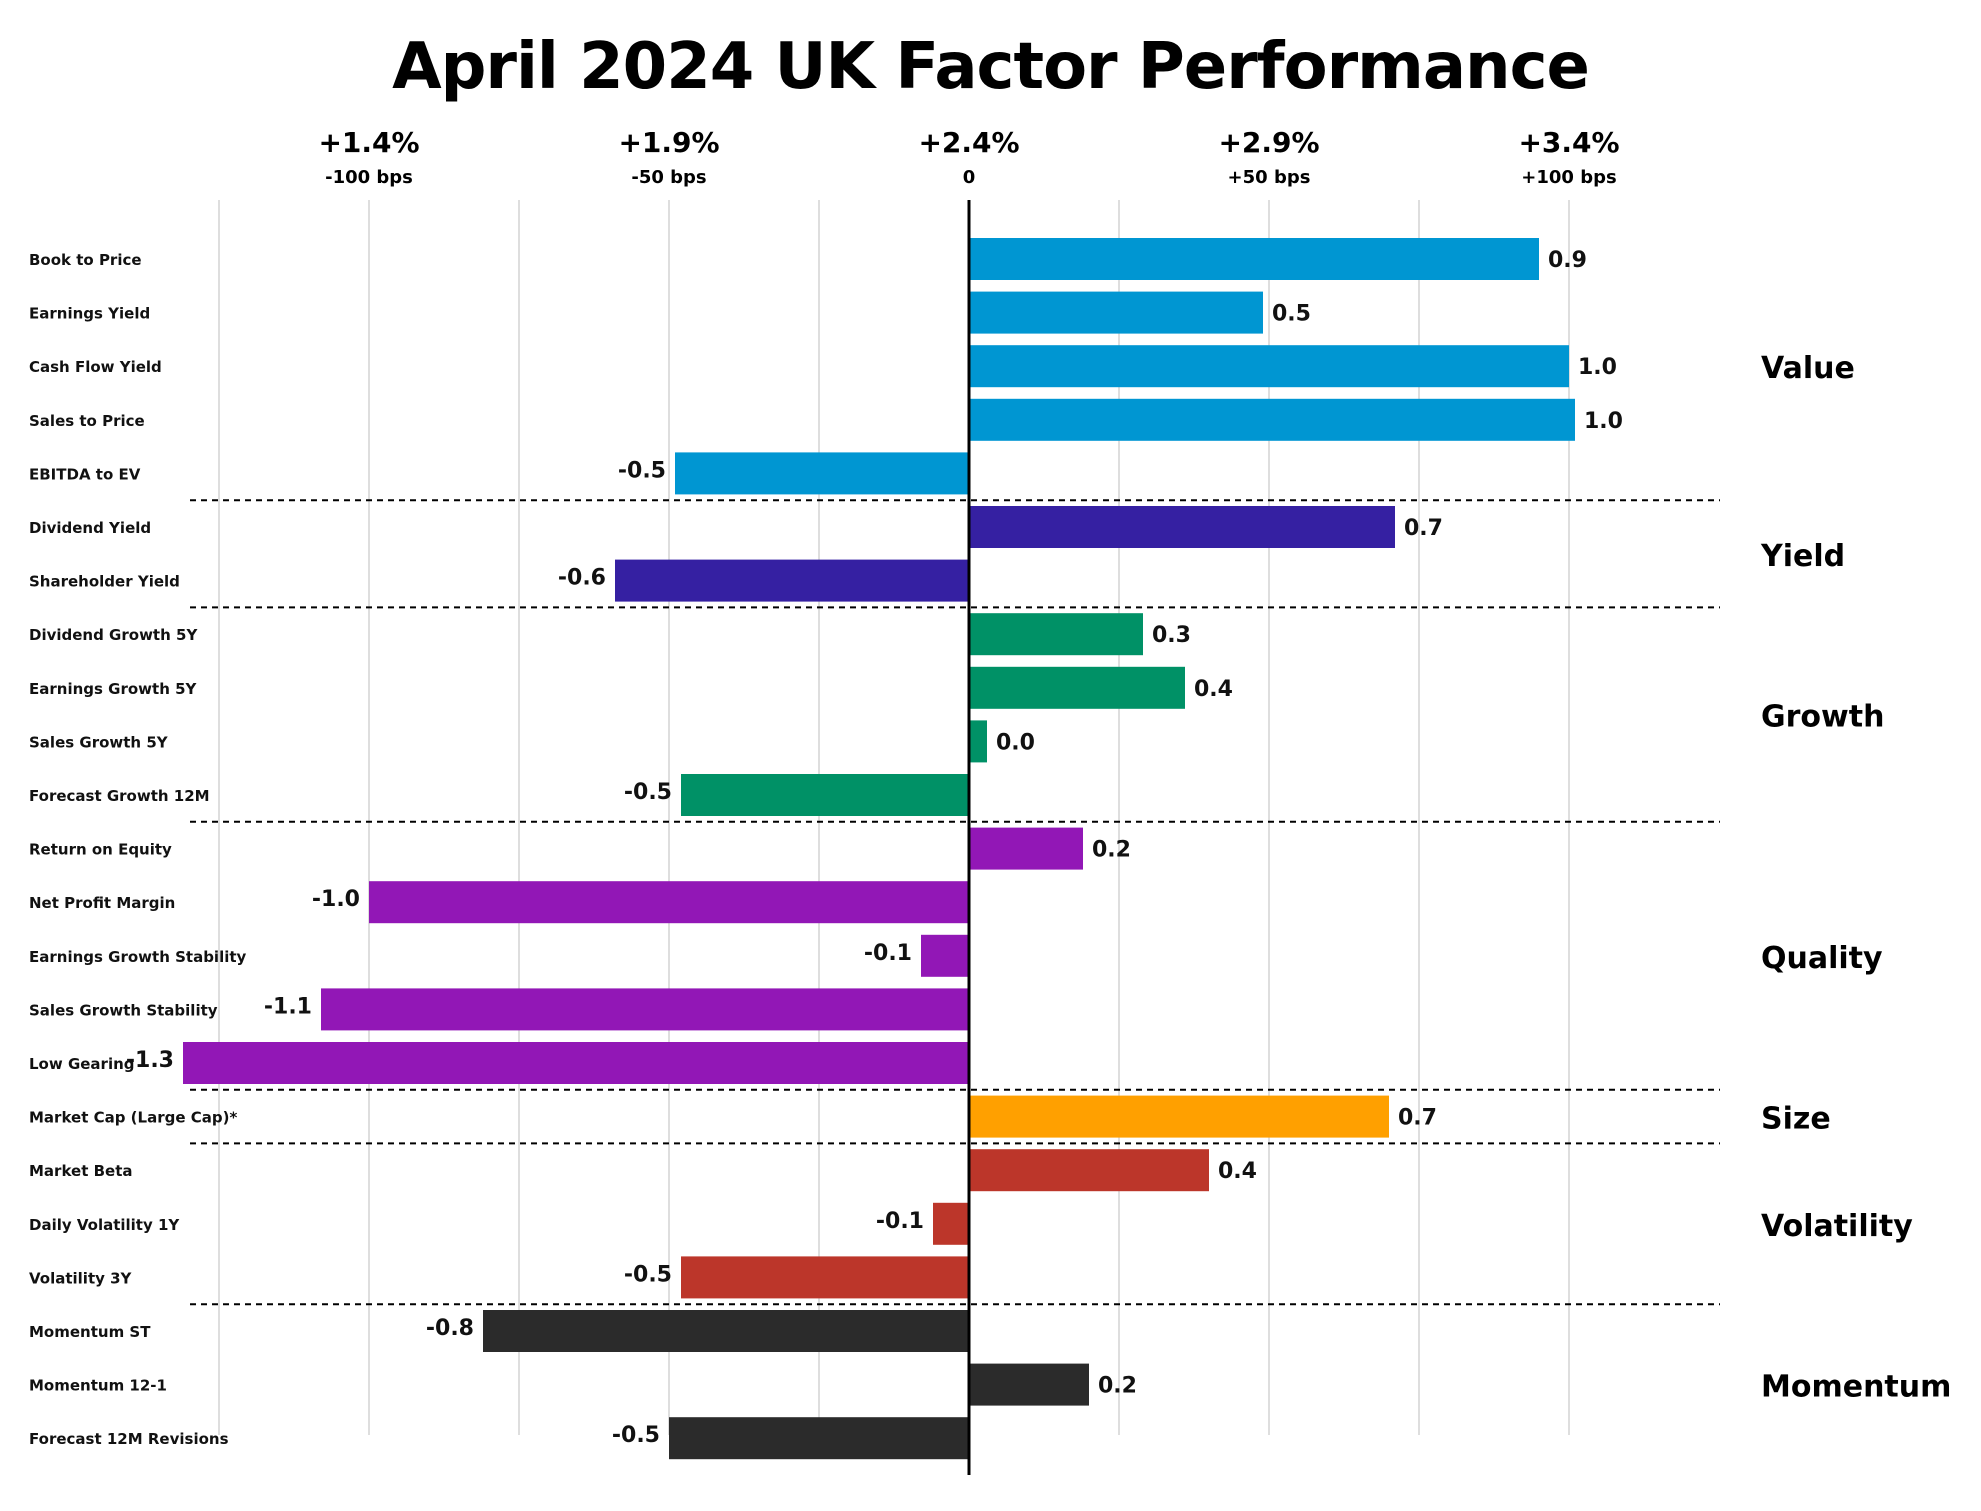 The width and height of the screenshot is (1981, 1511). What do you see at coordinates (288, 1006) in the screenshot?
I see `value-label: -1.1` at bounding box center [288, 1006].